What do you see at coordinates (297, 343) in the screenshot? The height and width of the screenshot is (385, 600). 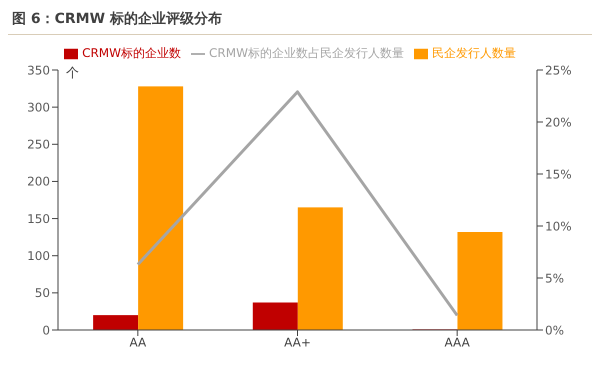 I see `x-tick-label: AA+` at bounding box center [297, 343].